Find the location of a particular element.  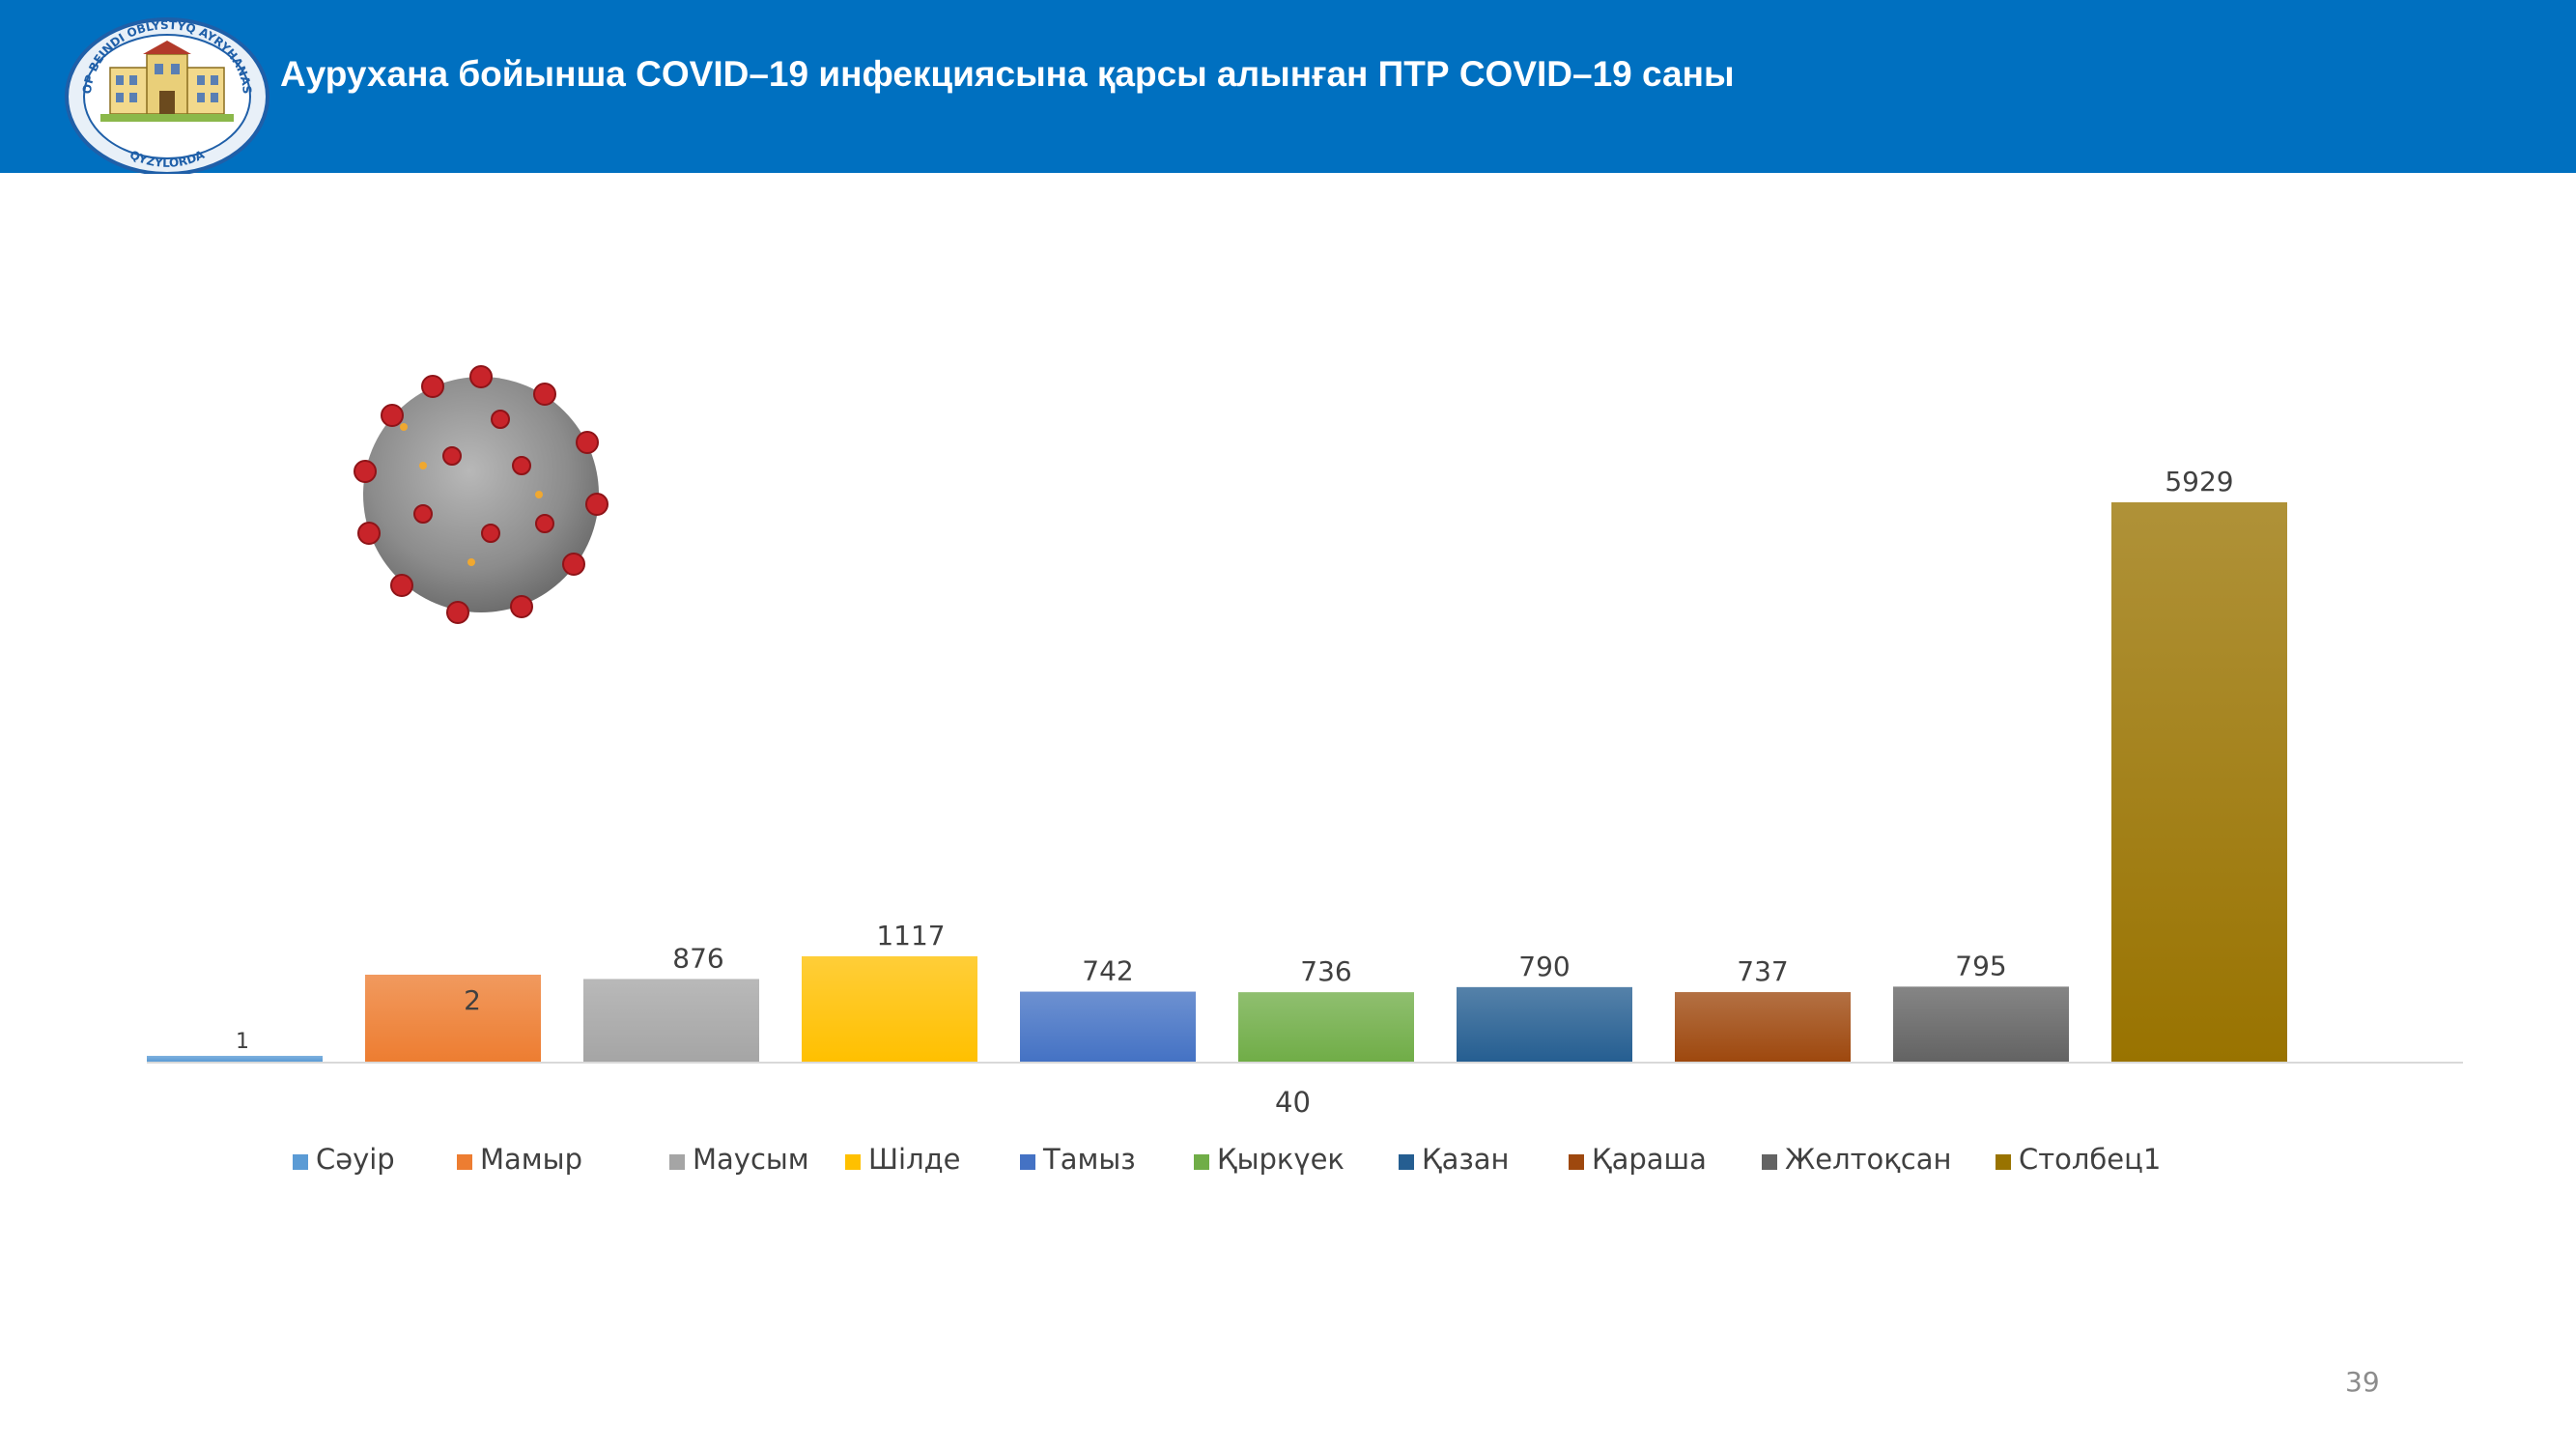

page-number: 39 is located at coordinates (2362, 1382).